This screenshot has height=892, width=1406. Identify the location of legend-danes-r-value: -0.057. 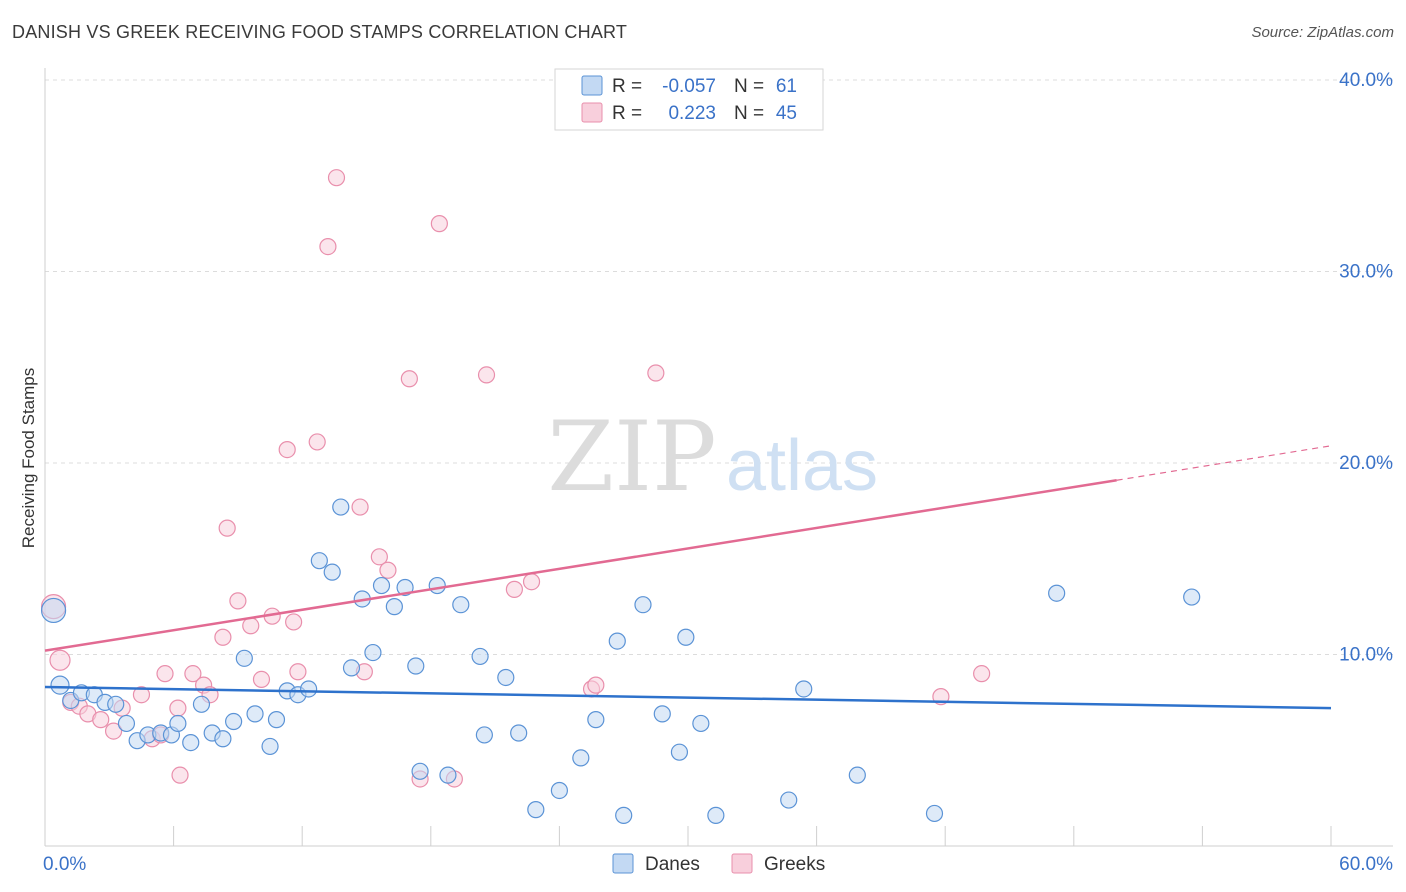
(689, 86).